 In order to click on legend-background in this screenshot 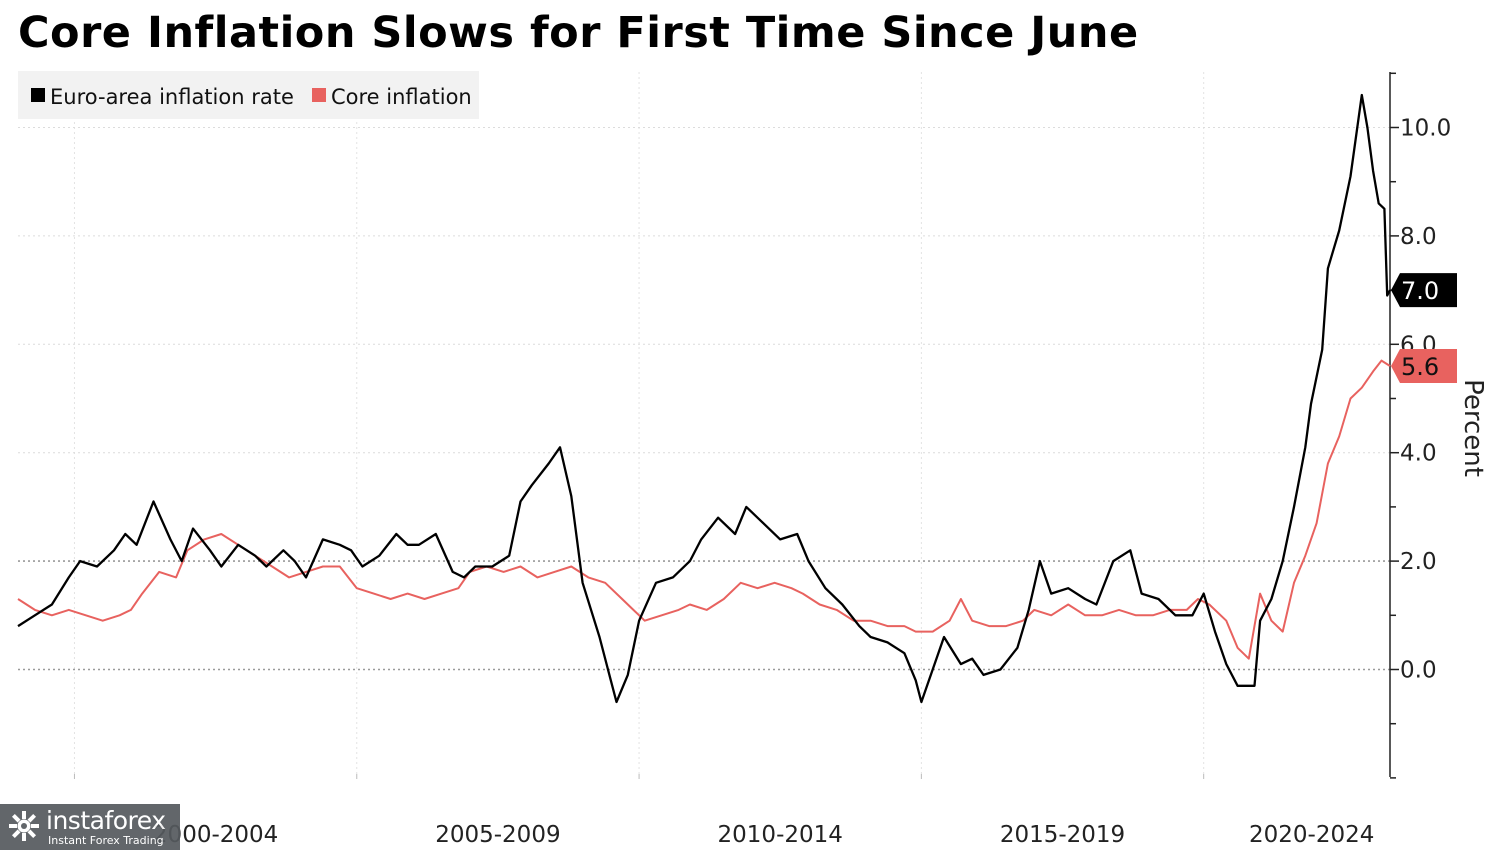, I will do `click(248, 95)`.